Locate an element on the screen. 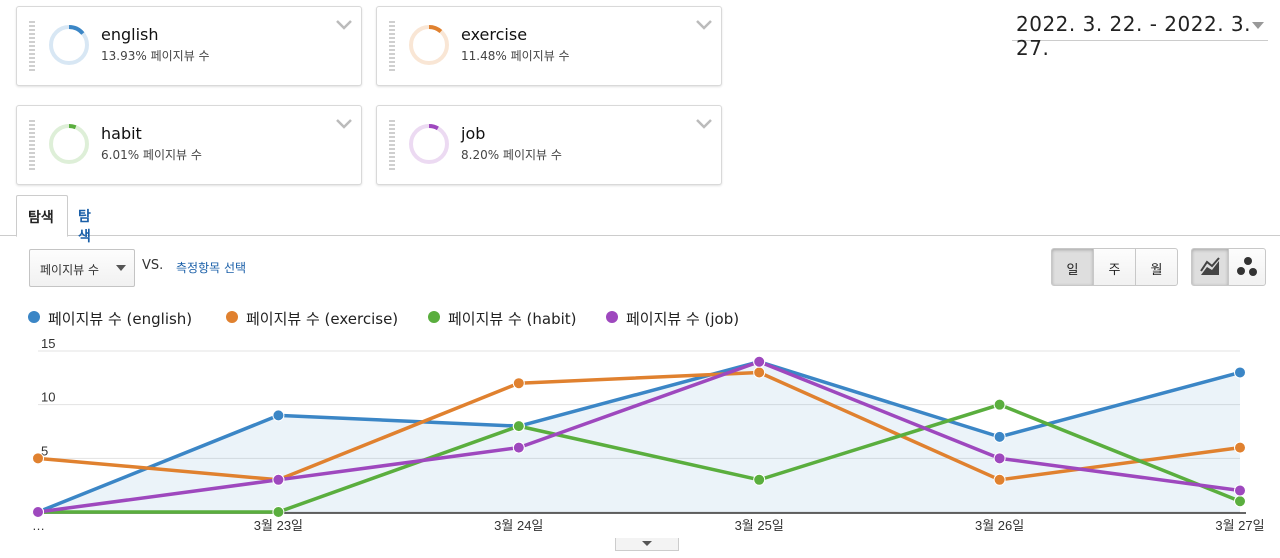  legend-label: 페이지뷰 수 (job) is located at coordinates (683, 319).